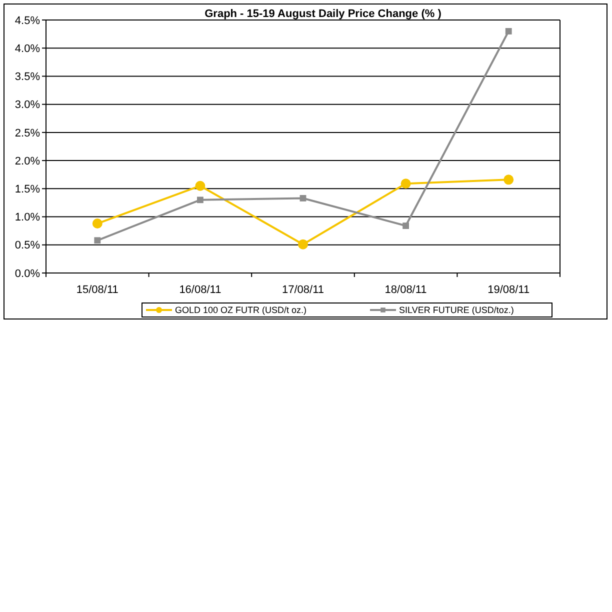 The height and width of the screenshot is (612, 612). I want to click on y-tick-label: 4.0%, so click(27, 48).